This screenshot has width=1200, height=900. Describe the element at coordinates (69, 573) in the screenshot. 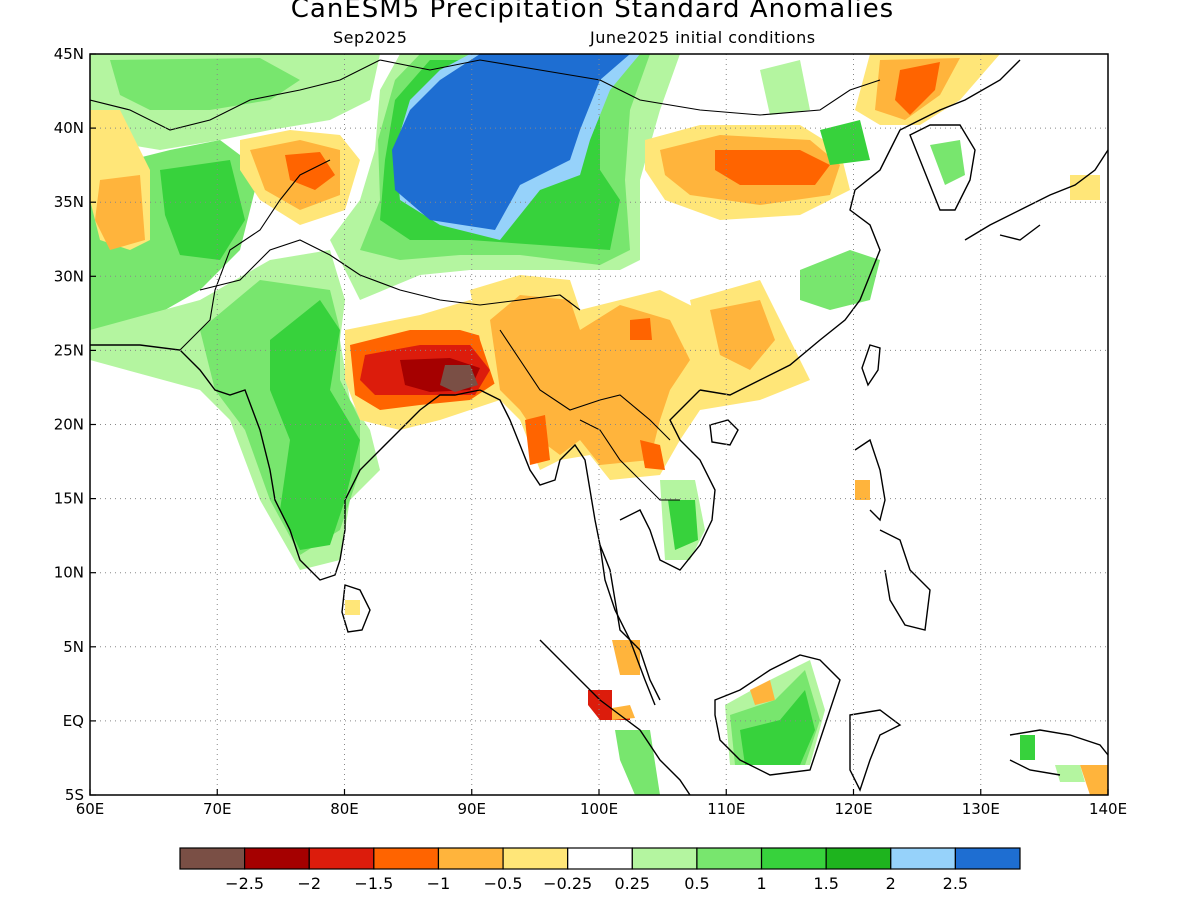

I see `lat-tick-label: 10N` at that location.